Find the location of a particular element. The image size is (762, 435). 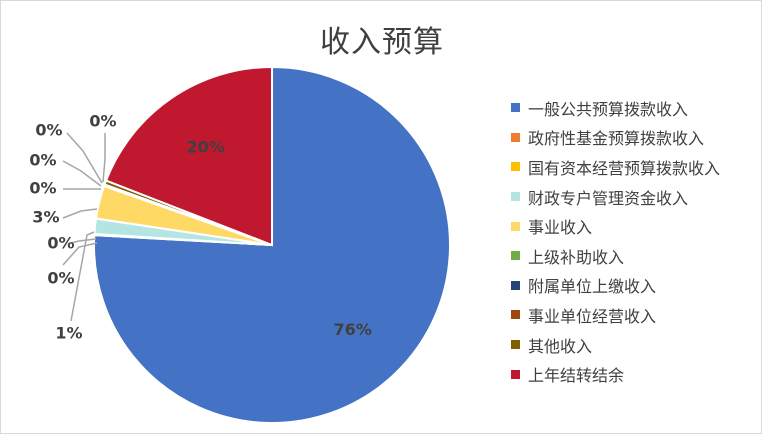

data-label-一般公共预算拨款收入: 76% is located at coordinates (353, 329).